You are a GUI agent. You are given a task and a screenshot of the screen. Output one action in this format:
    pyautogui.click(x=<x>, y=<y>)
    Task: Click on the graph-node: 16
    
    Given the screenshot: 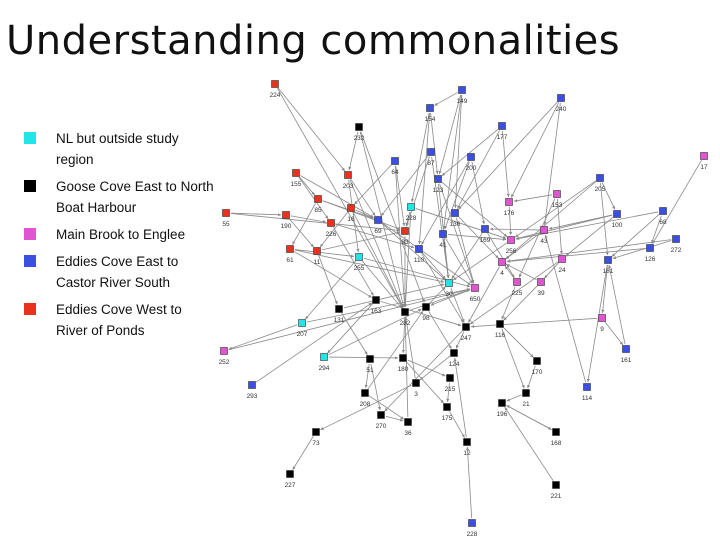 What is the action you would take?
    pyautogui.click(x=351, y=214)
    